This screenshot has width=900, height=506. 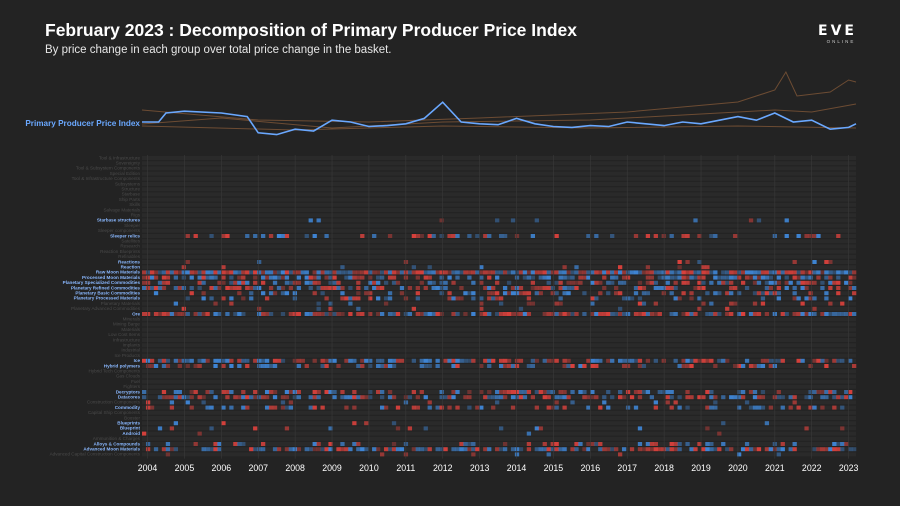 I want to click on heatmap-row-label: Implants, so click(x=132, y=345).